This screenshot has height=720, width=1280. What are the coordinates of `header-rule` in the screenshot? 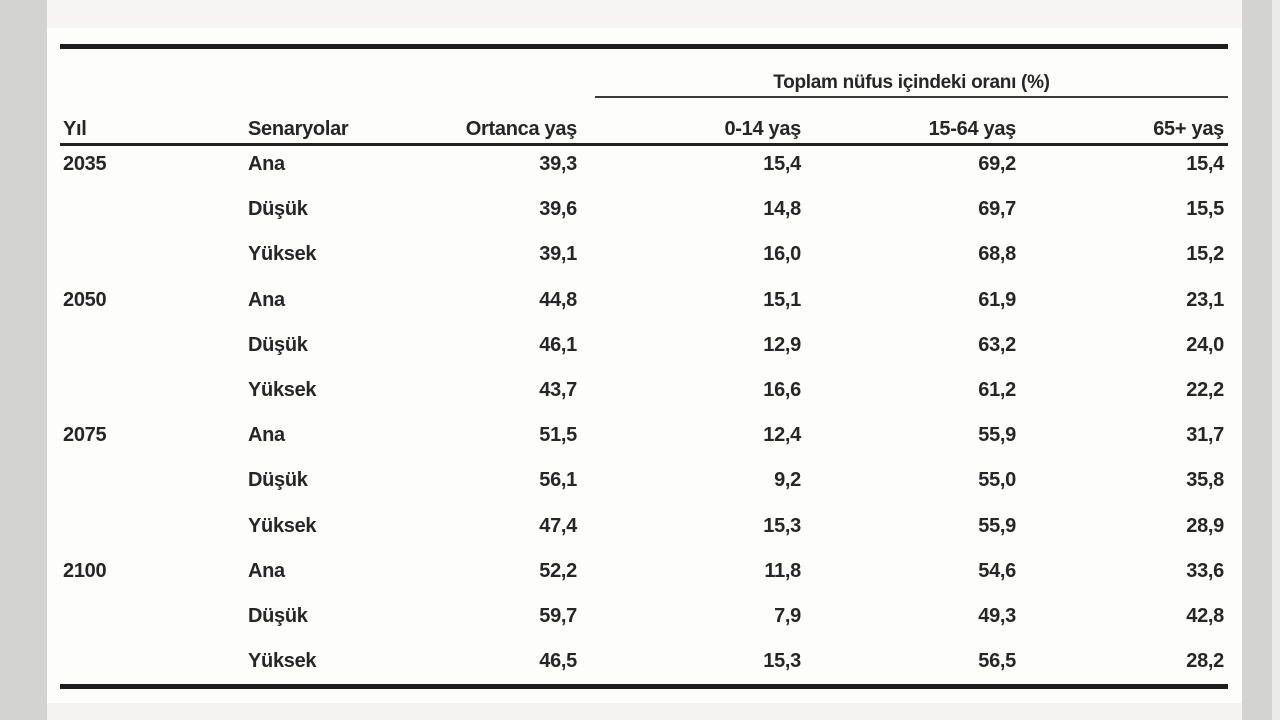 It's located at (644, 144).